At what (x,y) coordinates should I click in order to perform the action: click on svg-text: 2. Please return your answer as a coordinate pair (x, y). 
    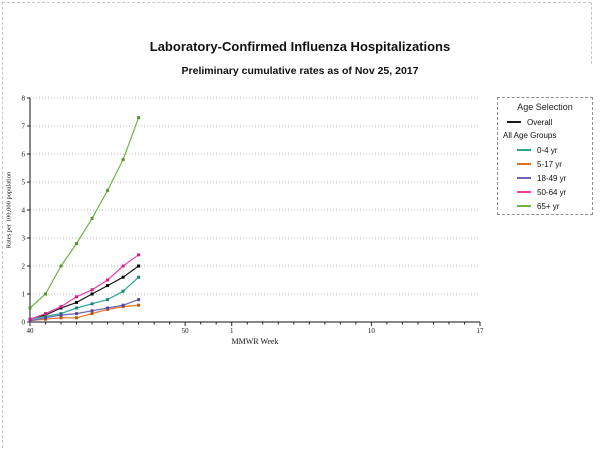
    Looking at the image, I should click on (24, 267).